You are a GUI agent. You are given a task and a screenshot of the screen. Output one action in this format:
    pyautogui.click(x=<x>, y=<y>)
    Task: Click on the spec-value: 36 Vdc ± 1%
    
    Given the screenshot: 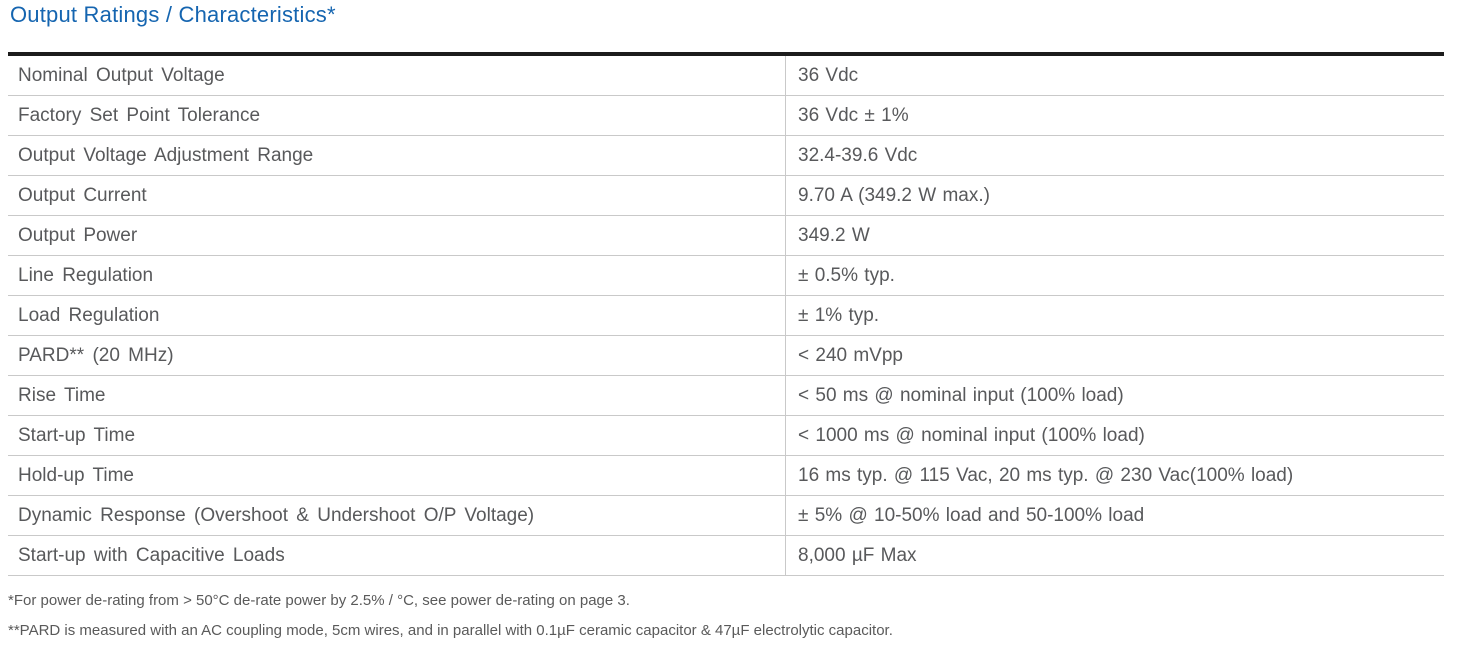 What is the action you would take?
    pyautogui.click(x=1114, y=115)
    